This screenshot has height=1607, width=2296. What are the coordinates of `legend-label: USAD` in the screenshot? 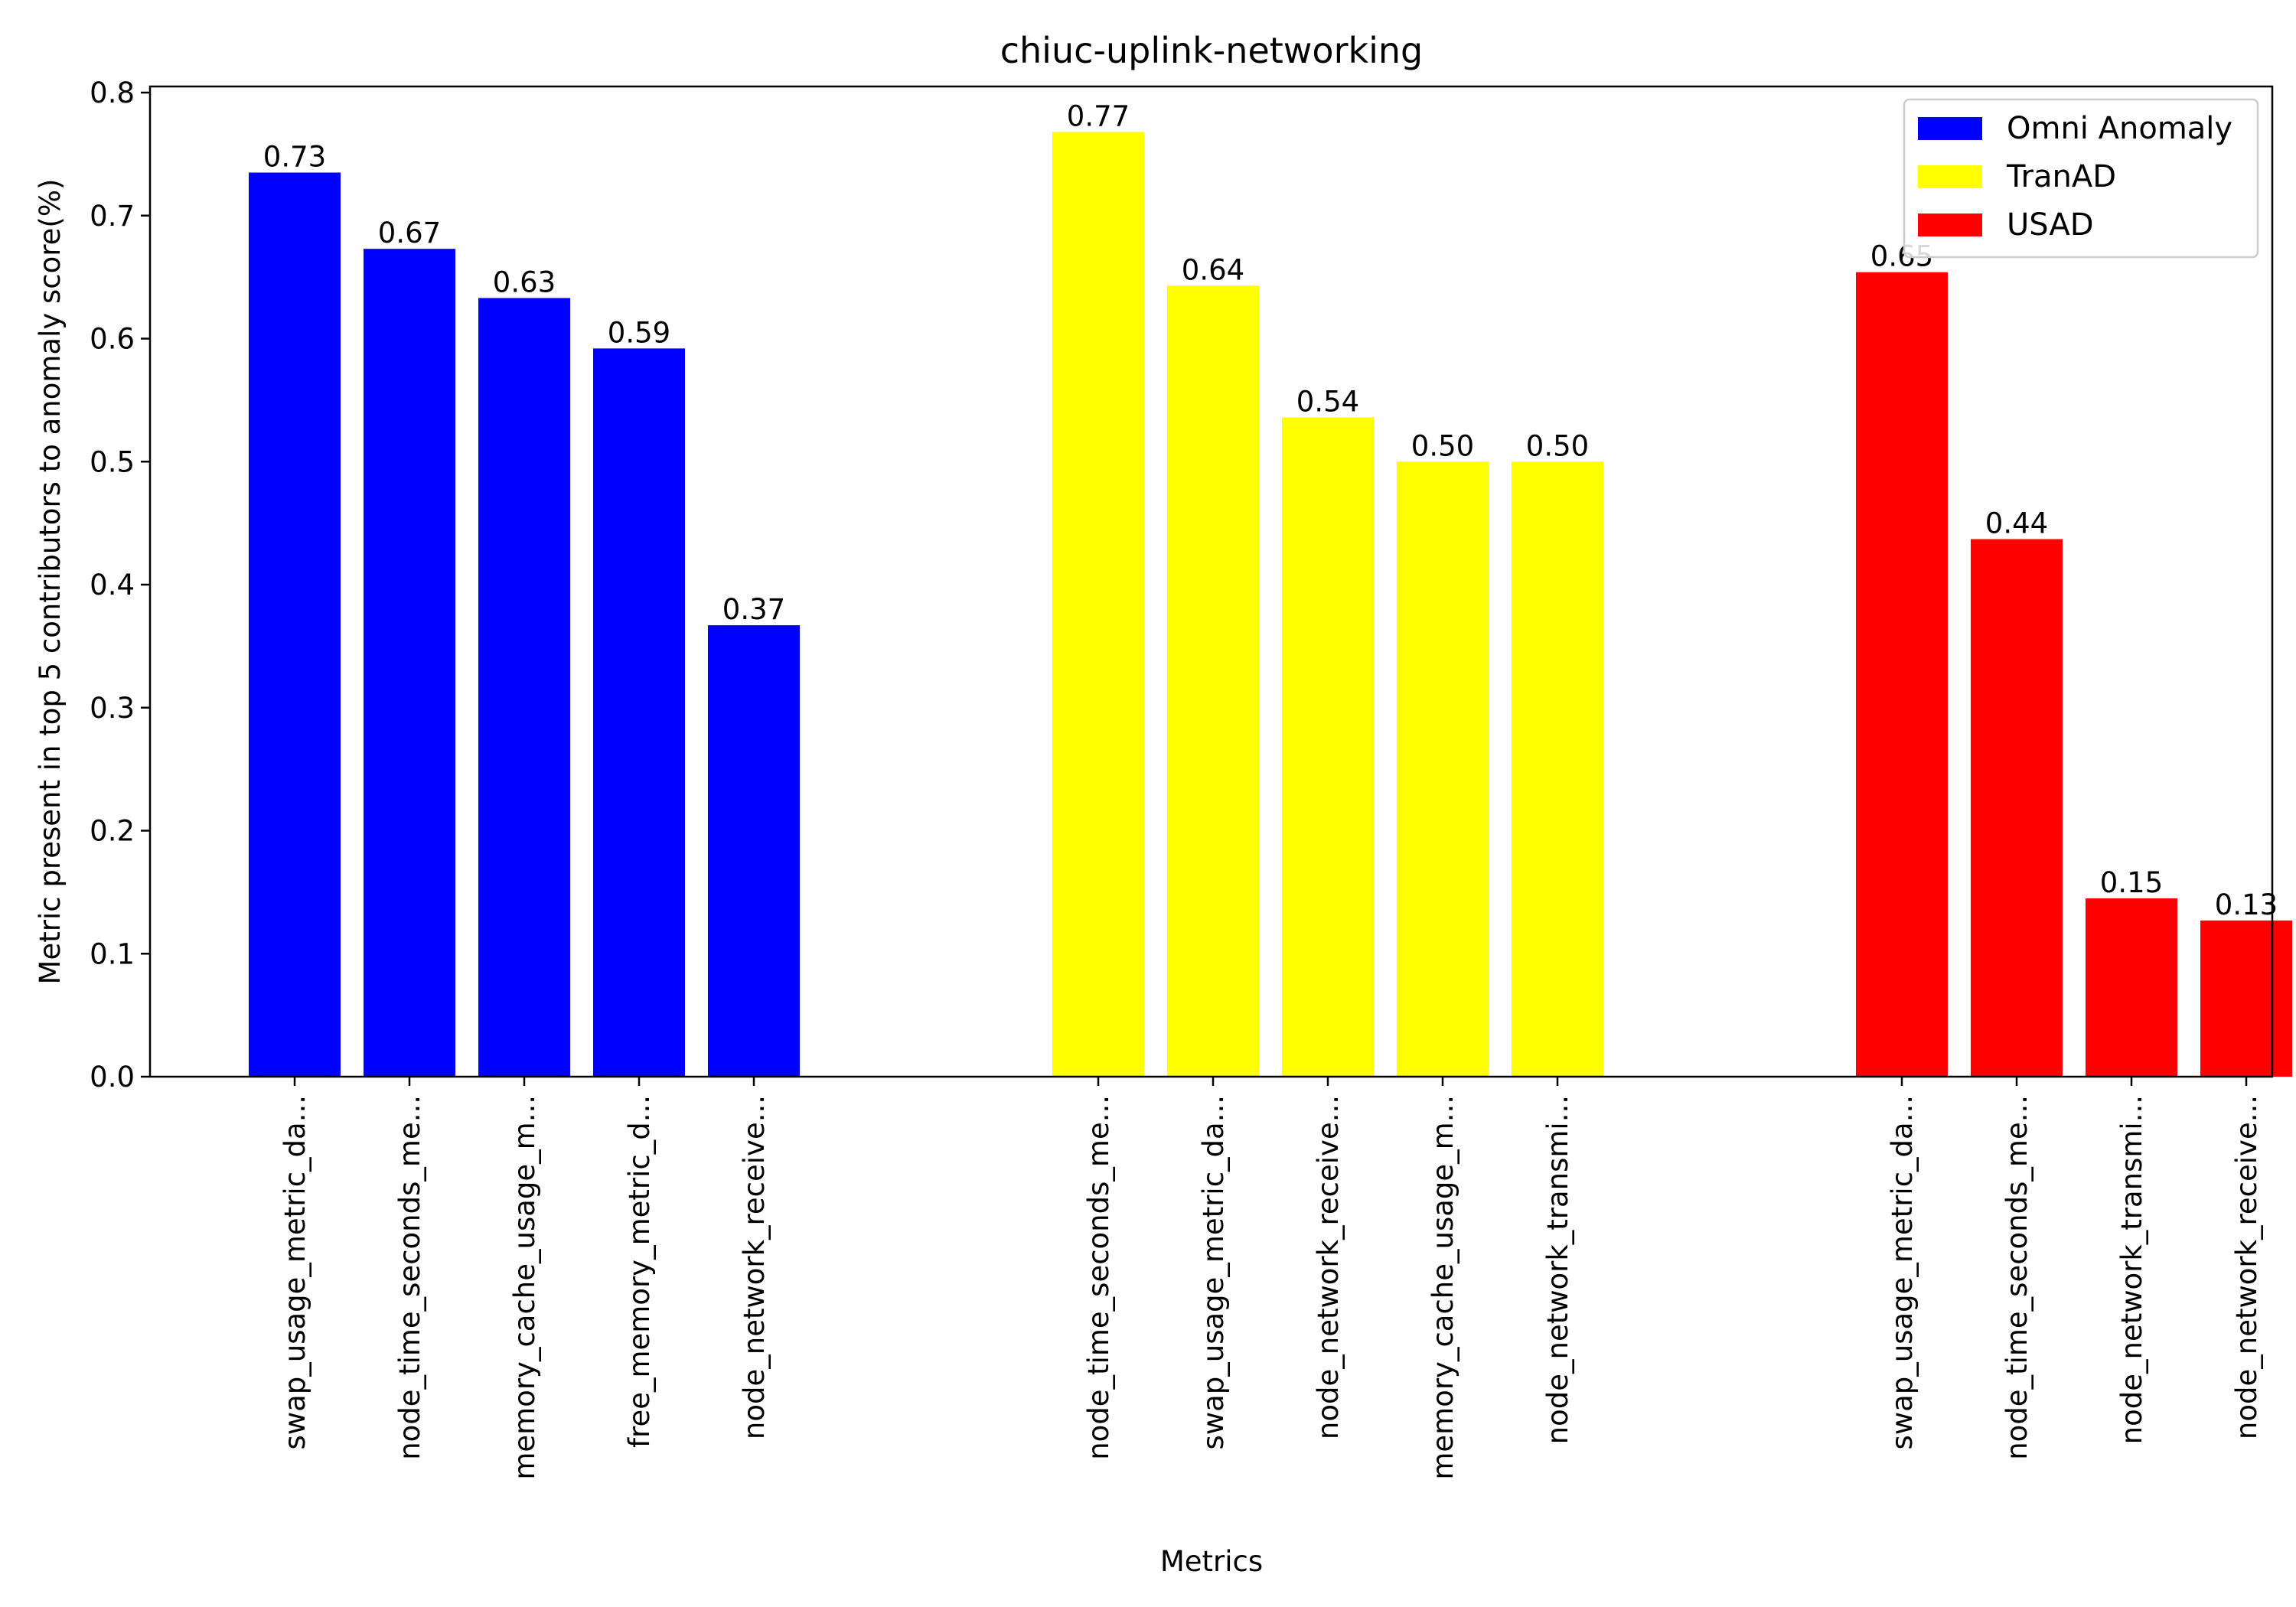 It's located at (2050, 225).